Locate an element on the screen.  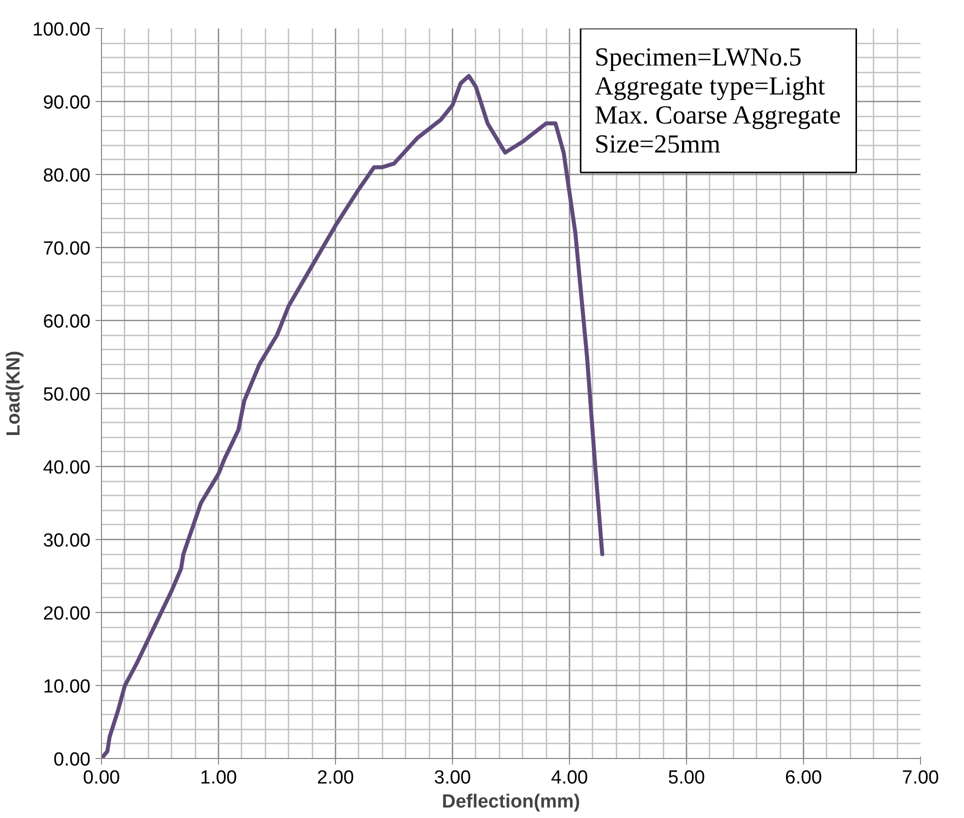
y-axis-title: Load(KN) is located at coordinates (13, 393).